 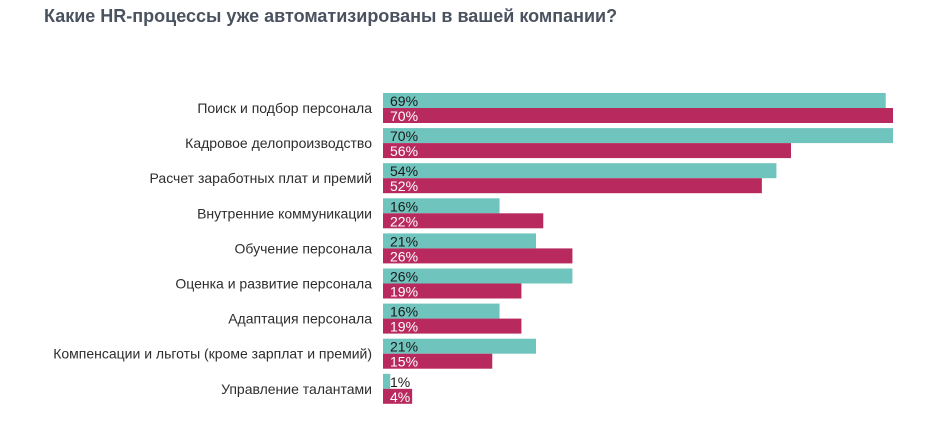 I want to click on data-label: 1%, so click(x=400, y=382).